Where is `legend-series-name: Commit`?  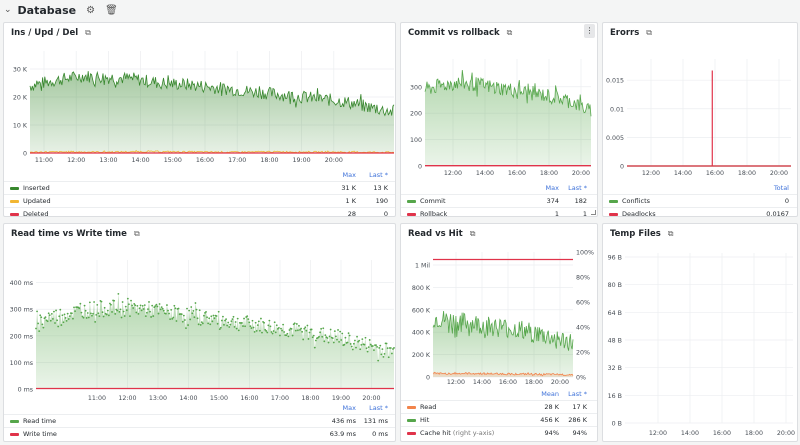 legend-series-name: Commit is located at coordinates (433, 201).